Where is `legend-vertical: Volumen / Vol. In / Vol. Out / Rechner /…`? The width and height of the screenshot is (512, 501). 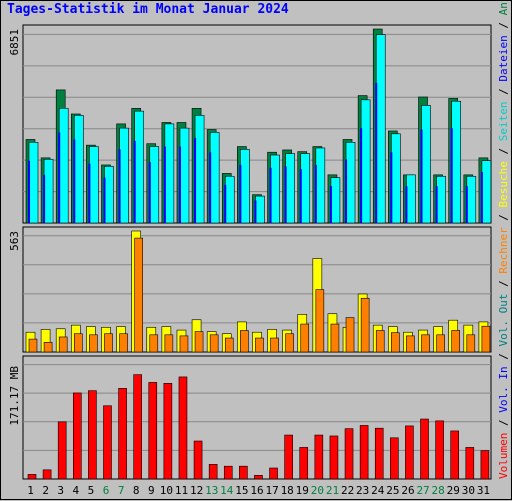
legend-vertical: Volumen / Vol. In / Vol. Out / Rechner /… is located at coordinates (503, 240).